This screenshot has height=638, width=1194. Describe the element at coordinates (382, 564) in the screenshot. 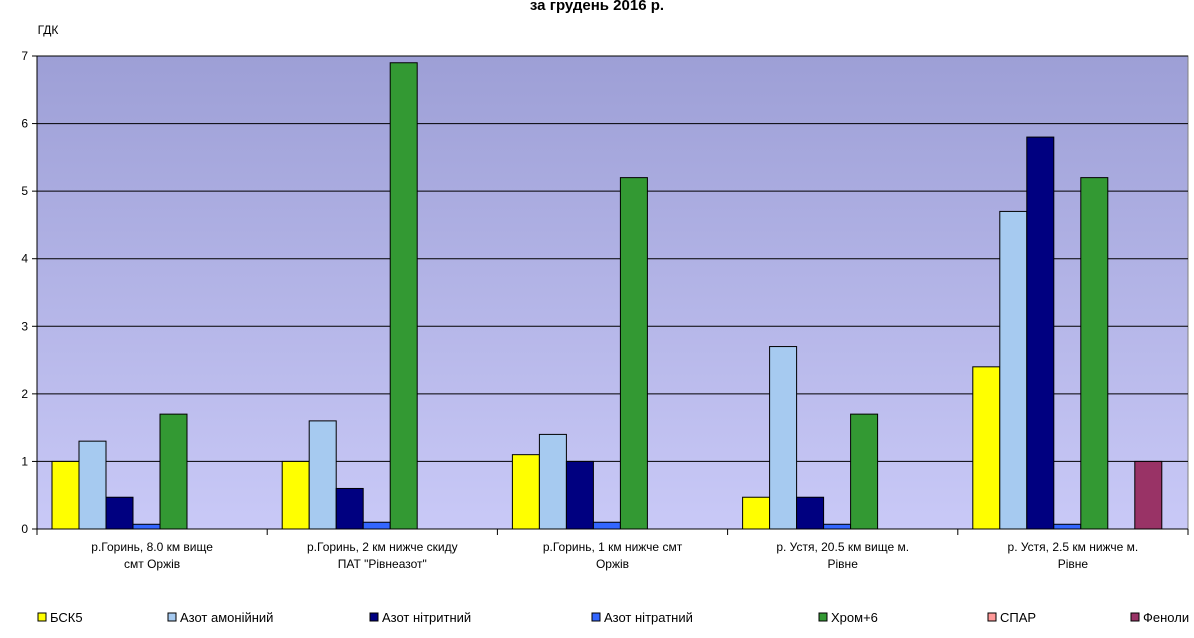

I see `x-category-label: ПАТ "Рівнеазот"` at that location.